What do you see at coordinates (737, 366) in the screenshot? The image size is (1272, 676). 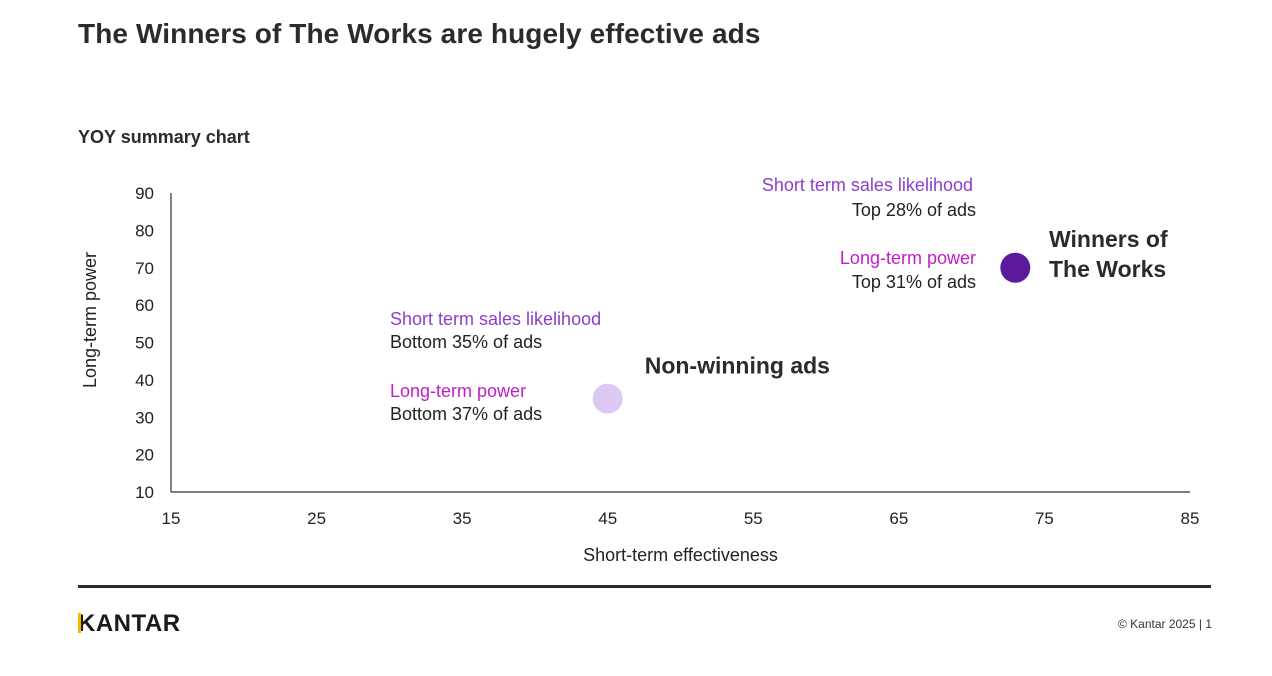 I see `label-non-winning-ads: Non-winning ads` at bounding box center [737, 366].